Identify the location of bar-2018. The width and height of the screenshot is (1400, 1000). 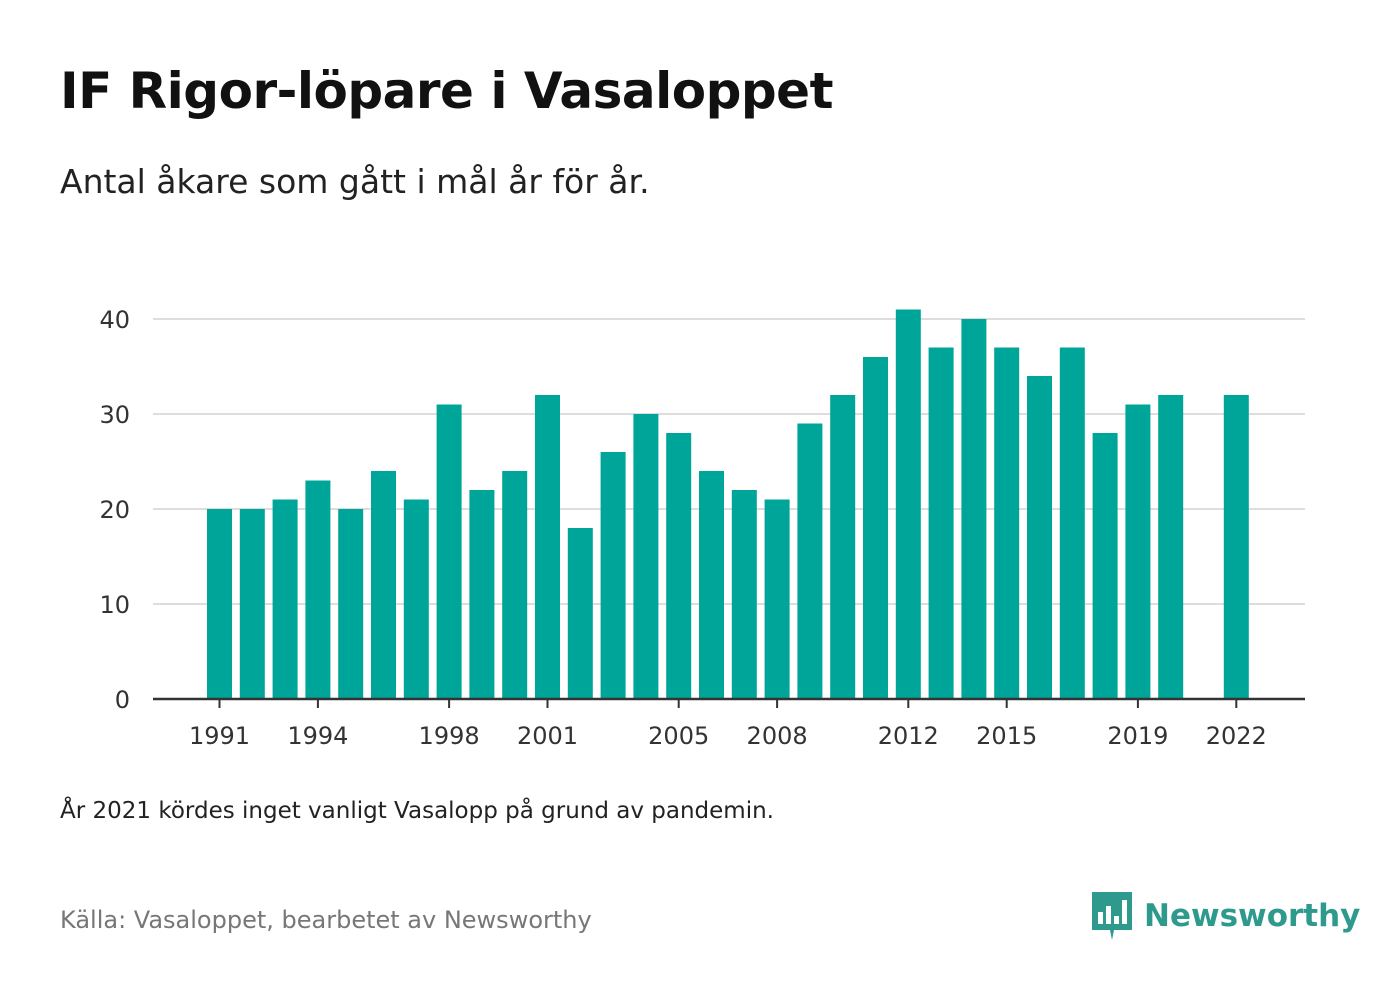
(1105, 566).